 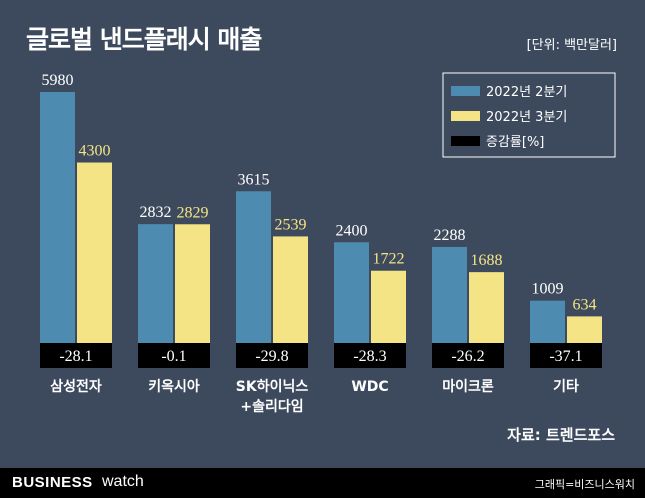 I want to click on footer-bar: BUSINESS watch 그래픽=비즈니스워치, so click(x=322, y=483).